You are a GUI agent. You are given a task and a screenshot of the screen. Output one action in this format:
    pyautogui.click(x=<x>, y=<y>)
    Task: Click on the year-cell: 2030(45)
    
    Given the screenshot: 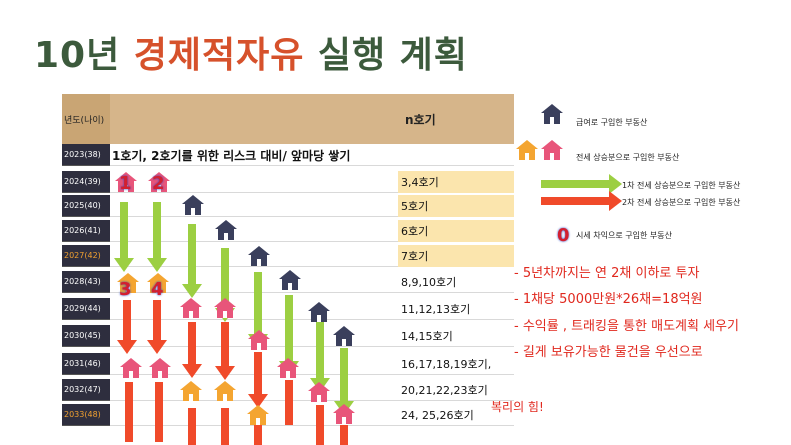 What is the action you would take?
    pyautogui.click(x=86, y=336)
    